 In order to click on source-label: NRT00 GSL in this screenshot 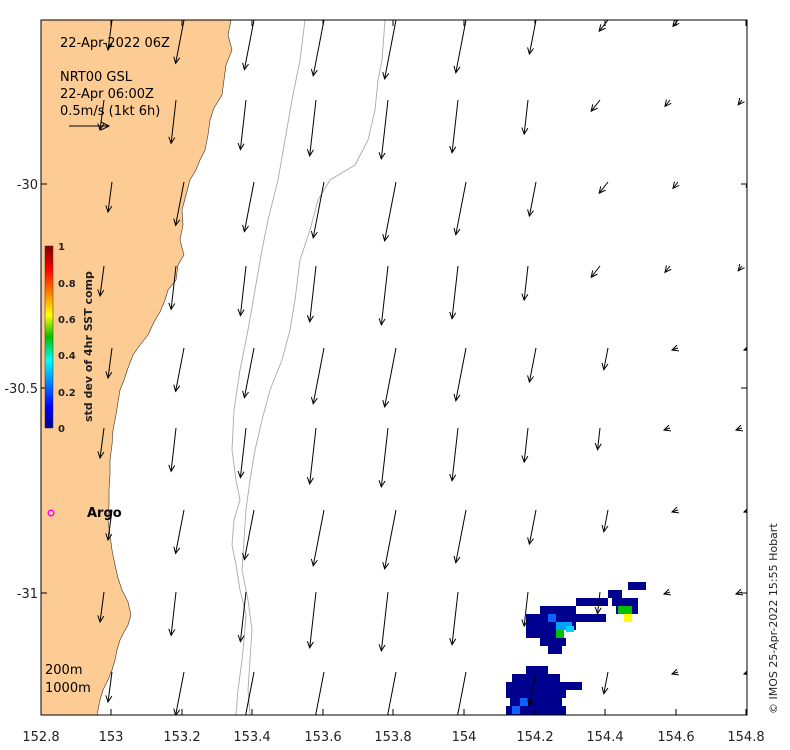, I will do `click(96, 77)`.